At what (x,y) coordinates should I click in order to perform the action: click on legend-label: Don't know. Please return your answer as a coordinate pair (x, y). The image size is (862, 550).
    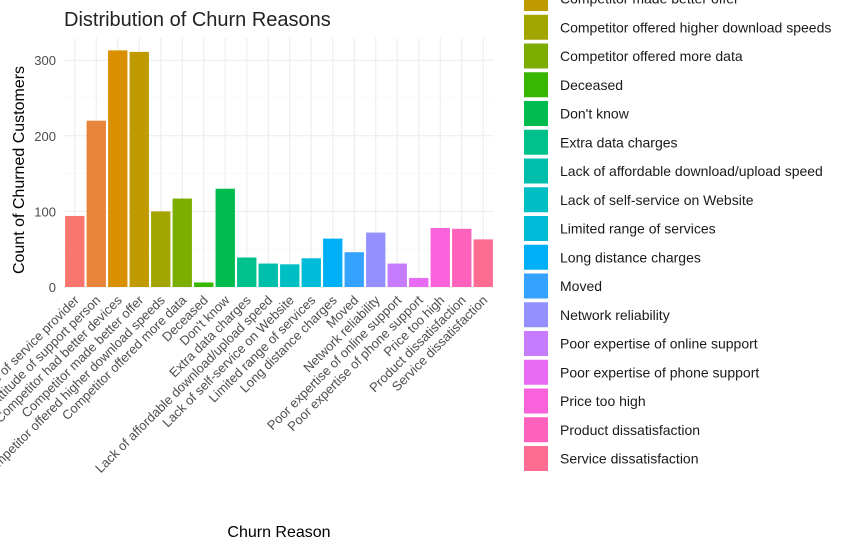
    Looking at the image, I should click on (595, 114).